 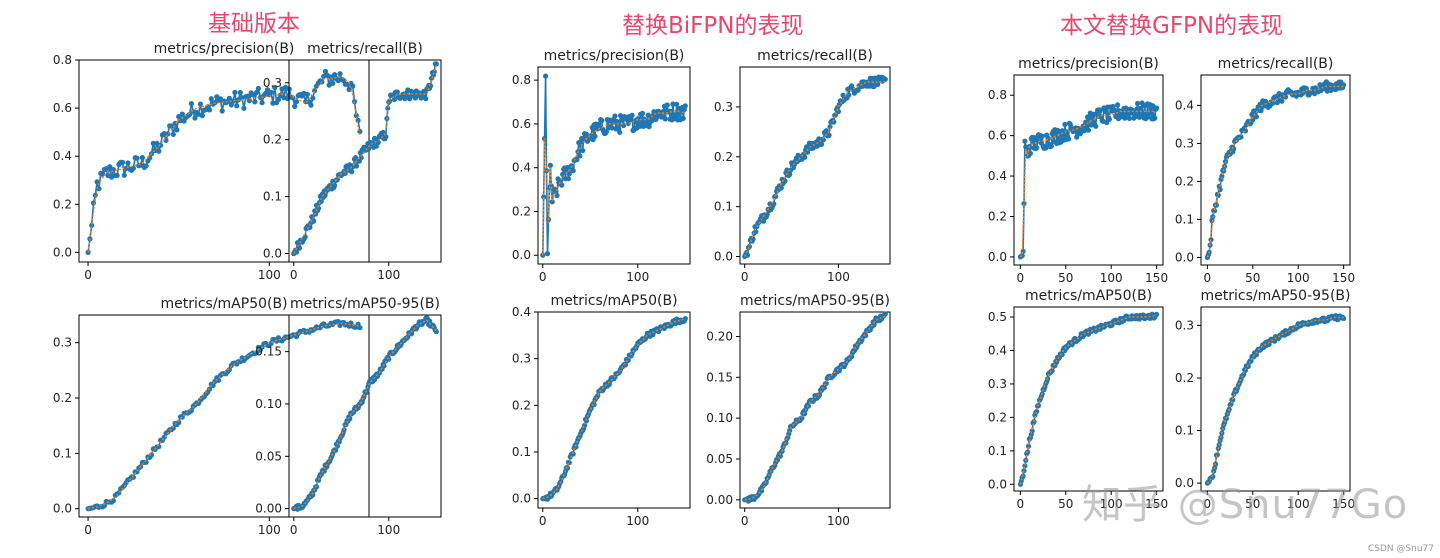 I want to click on y-tick-label: 0.5, so click(x=997, y=317).